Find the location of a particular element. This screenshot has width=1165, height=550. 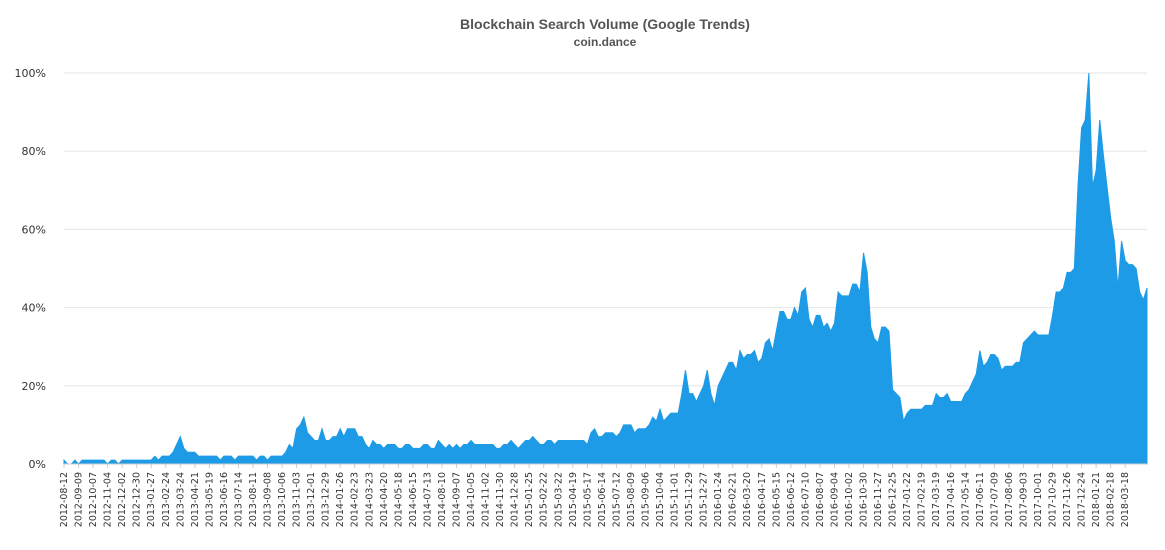

x-tick-label: 2014-11-02 is located at coordinates (486, 499).